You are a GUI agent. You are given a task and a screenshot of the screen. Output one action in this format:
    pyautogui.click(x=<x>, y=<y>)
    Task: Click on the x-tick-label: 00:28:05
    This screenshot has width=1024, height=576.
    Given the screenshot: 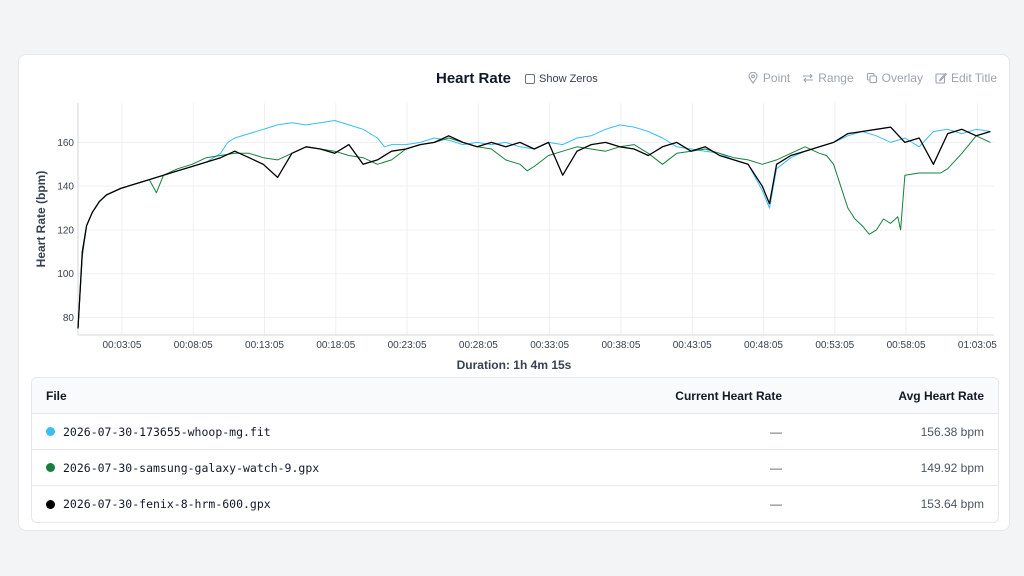 What is the action you would take?
    pyautogui.click(x=478, y=345)
    